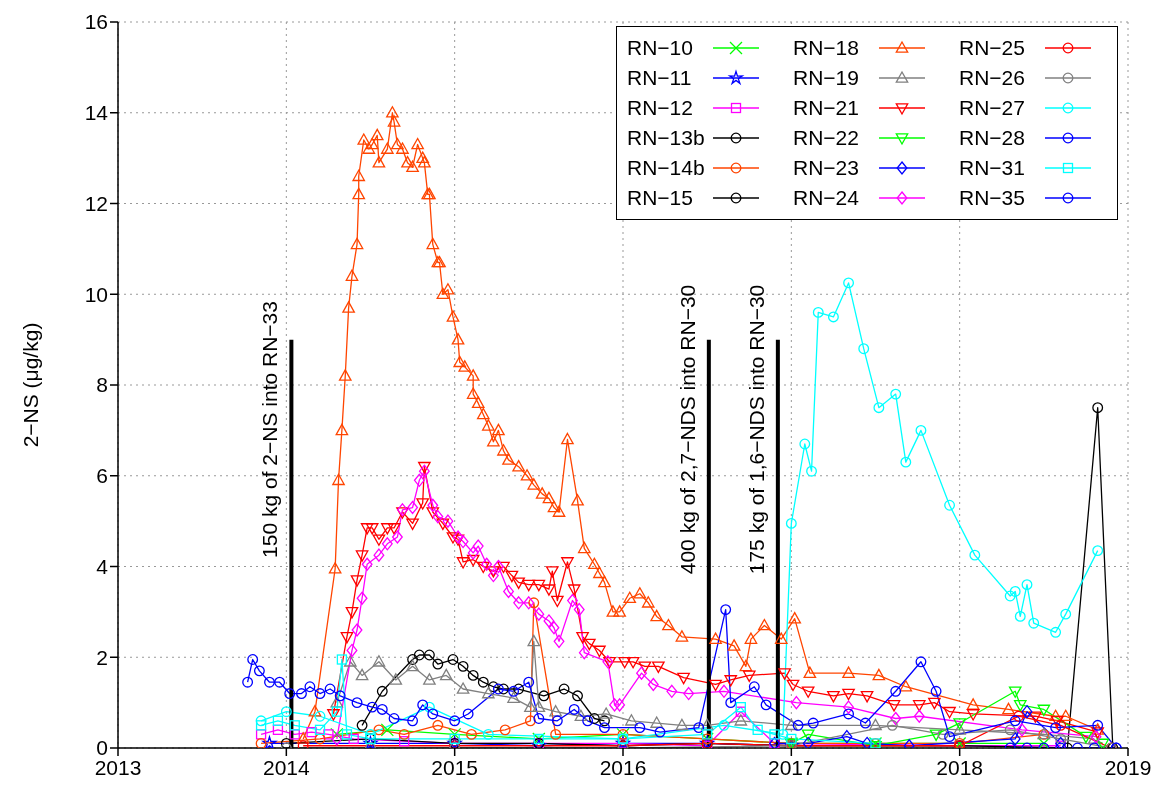 The height and width of the screenshot is (800, 1162). Describe the element at coordinates (992, 78) in the screenshot. I see `legend-label: RN−26` at that location.